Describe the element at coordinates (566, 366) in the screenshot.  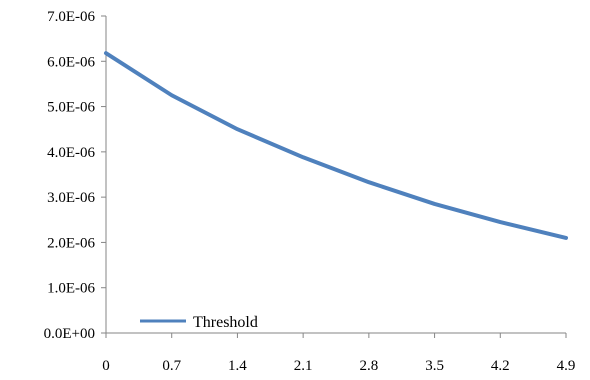
I see `x-tick-label: 4.9` at that location.